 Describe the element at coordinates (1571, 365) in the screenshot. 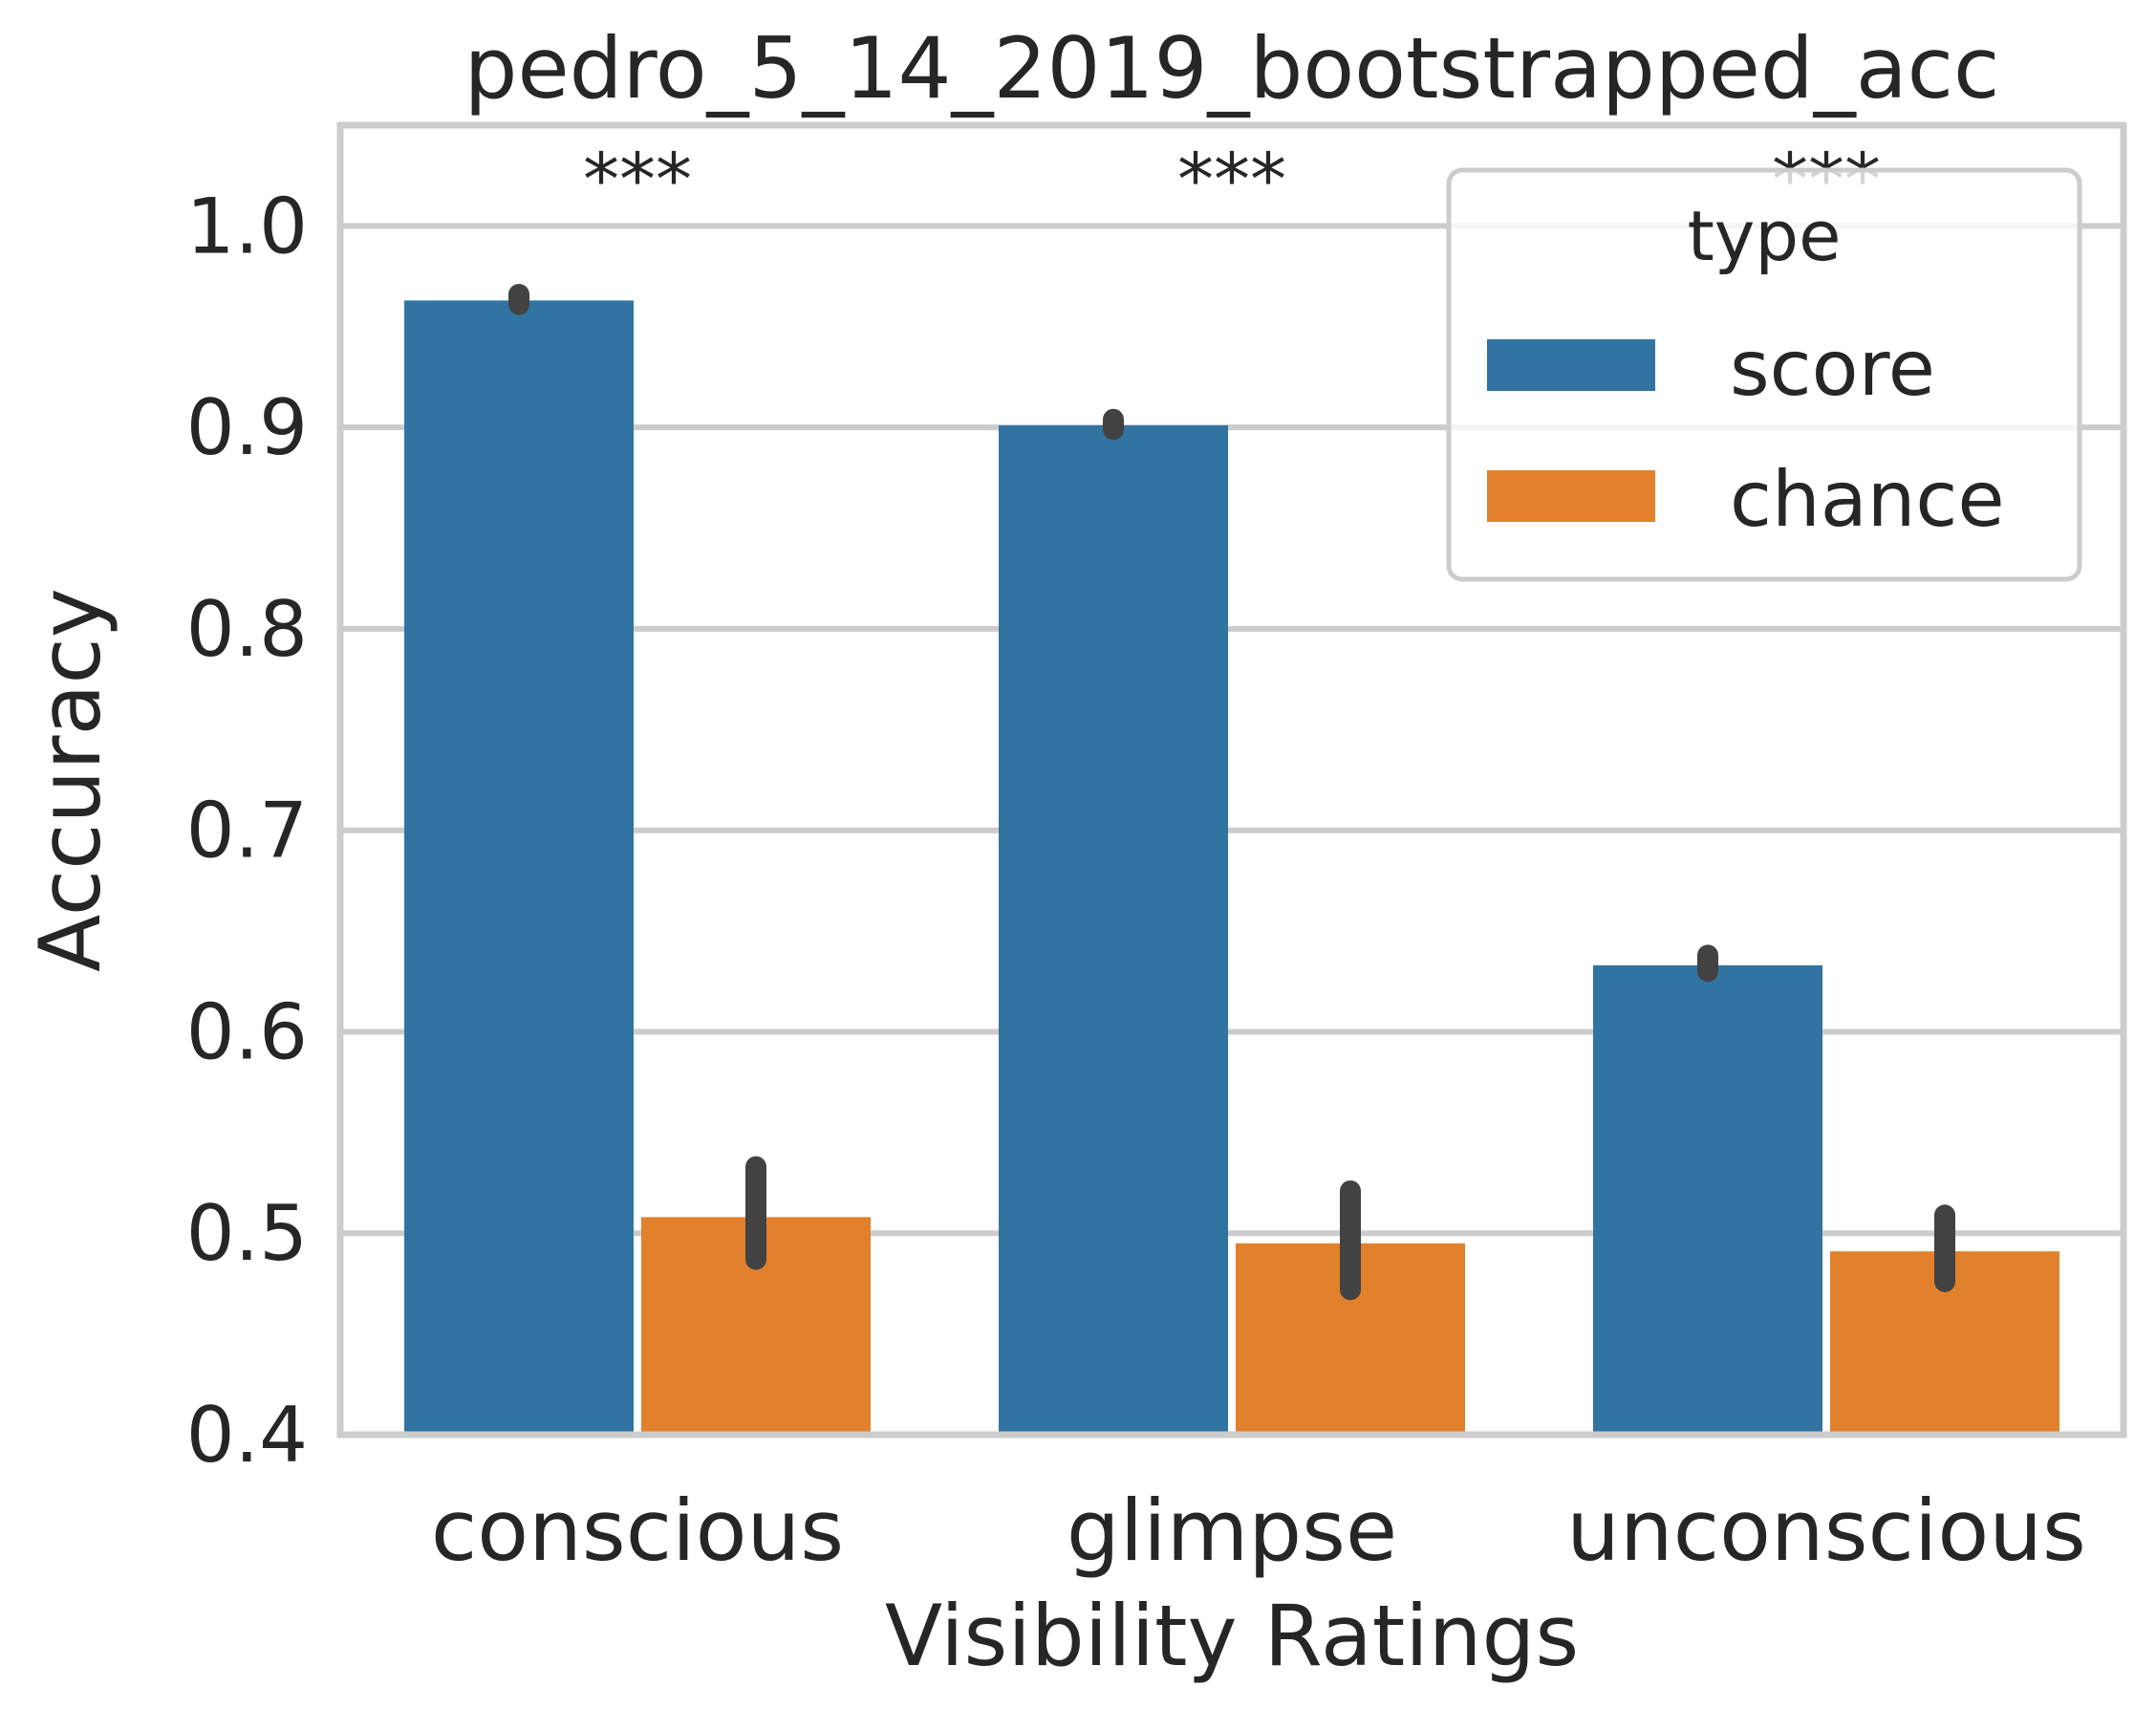

I see `legend-swatch-score` at that location.